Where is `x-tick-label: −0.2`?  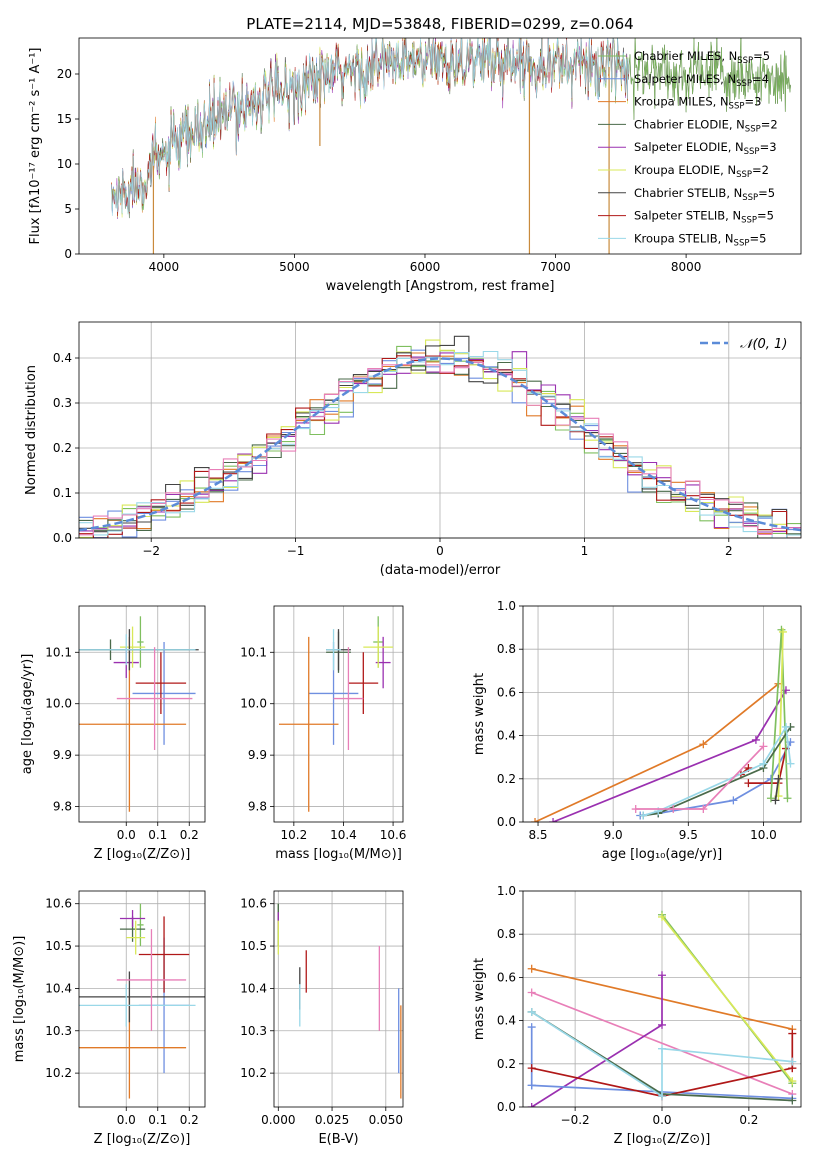
x-tick-label: −0.2 is located at coordinates (575, 1120).